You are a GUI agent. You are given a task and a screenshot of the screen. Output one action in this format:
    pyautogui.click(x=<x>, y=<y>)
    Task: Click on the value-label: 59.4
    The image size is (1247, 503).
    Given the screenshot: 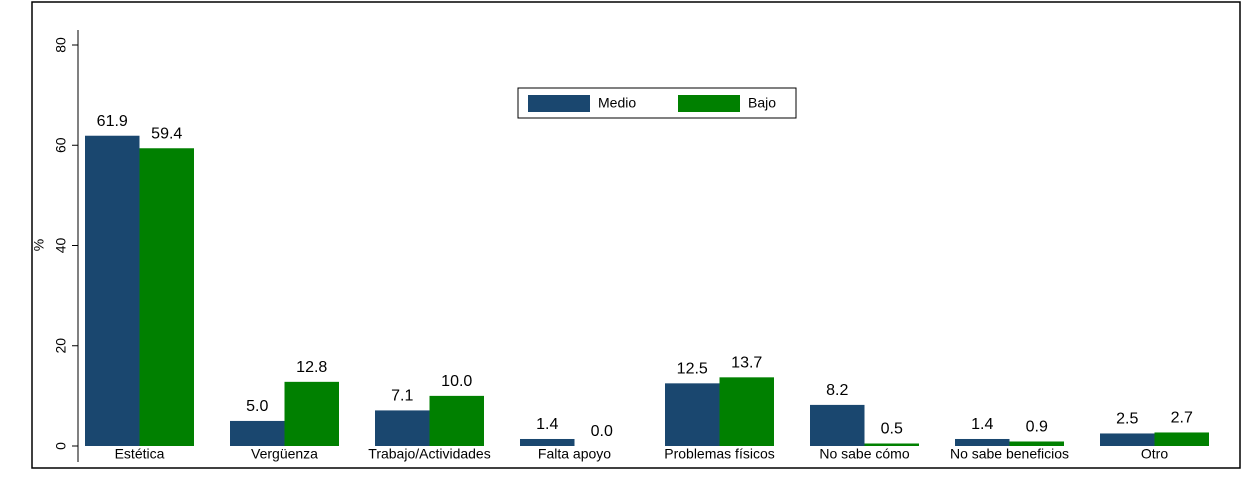 What is the action you would take?
    pyautogui.click(x=166, y=133)
    